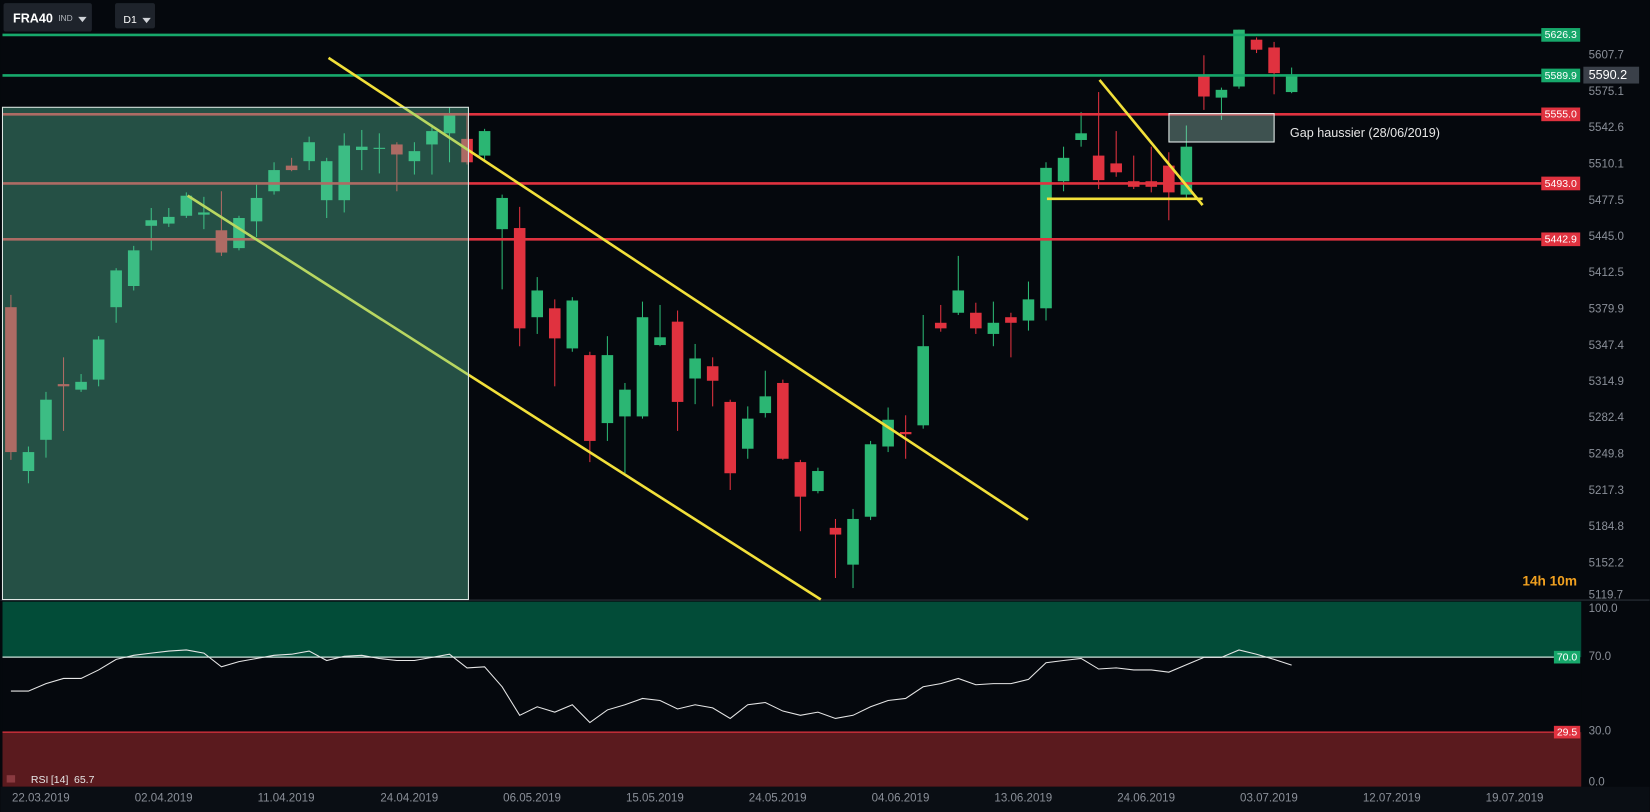  Describe the element at coordinates (1392, 798) in the screenshot. I see `x-tick-label: 12.07.2019` at that location.